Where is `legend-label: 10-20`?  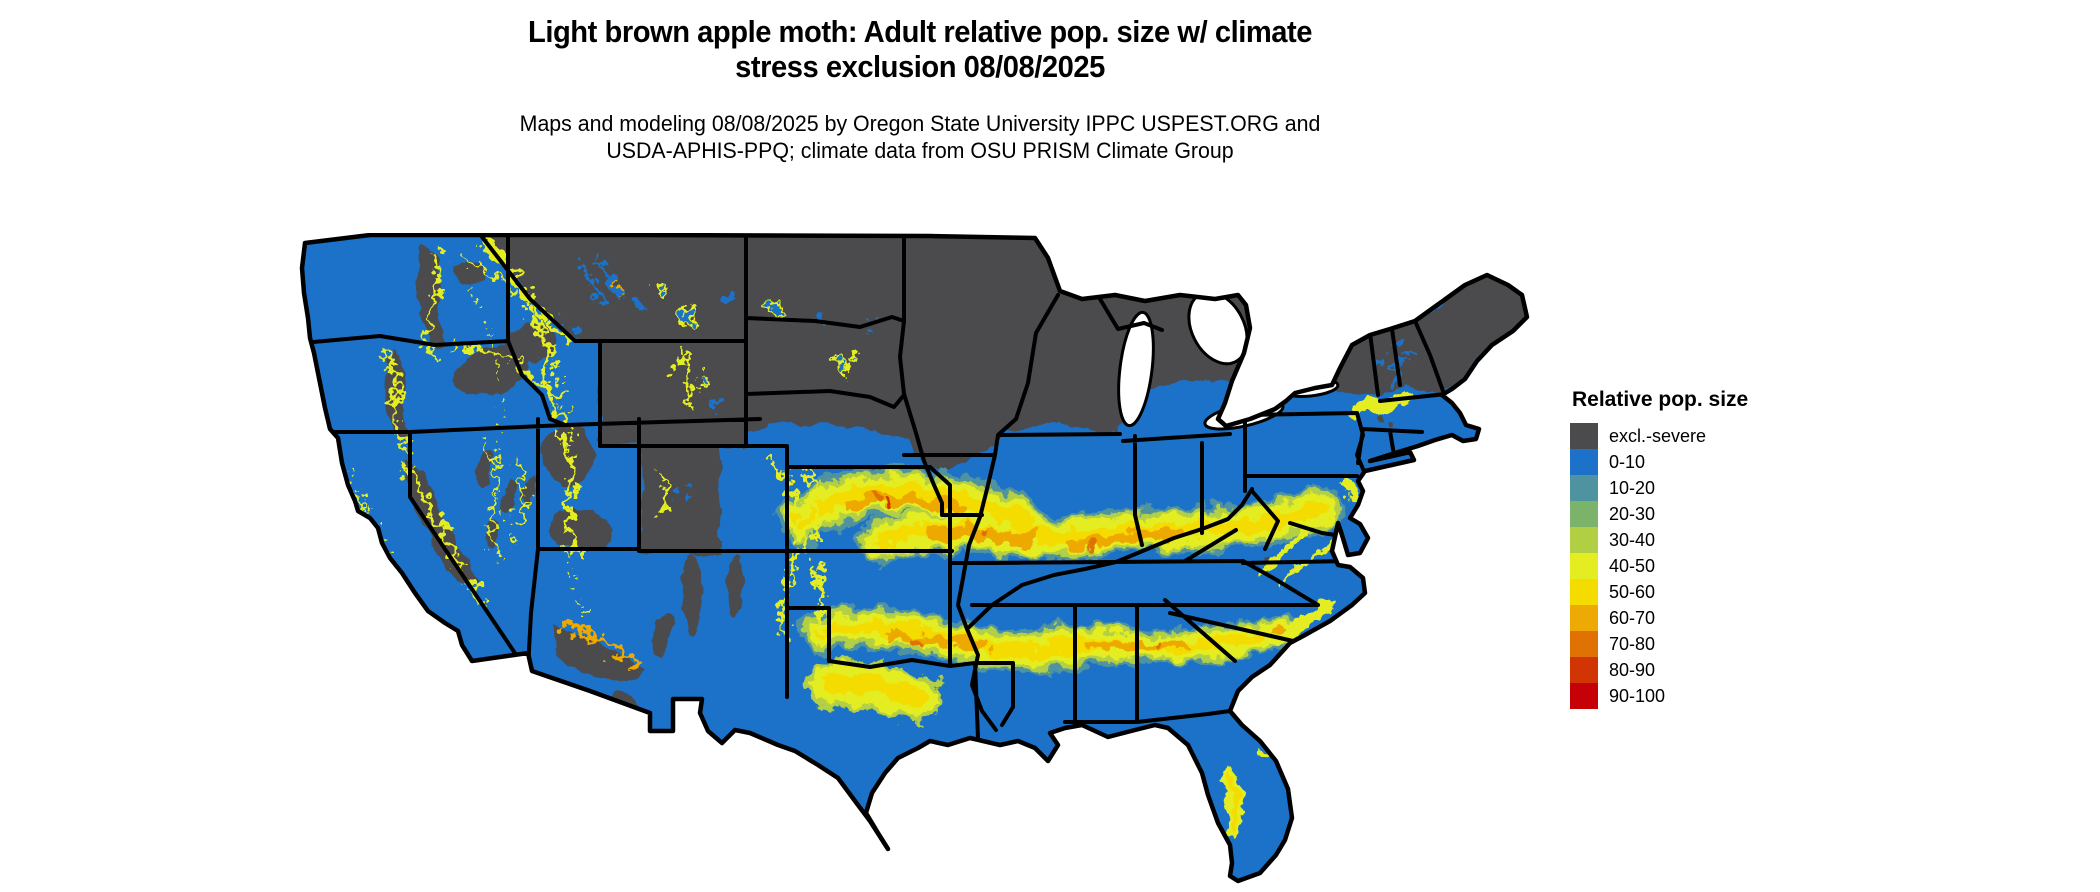
legend-label: 10-20 is located at coordinates (1632, 487).